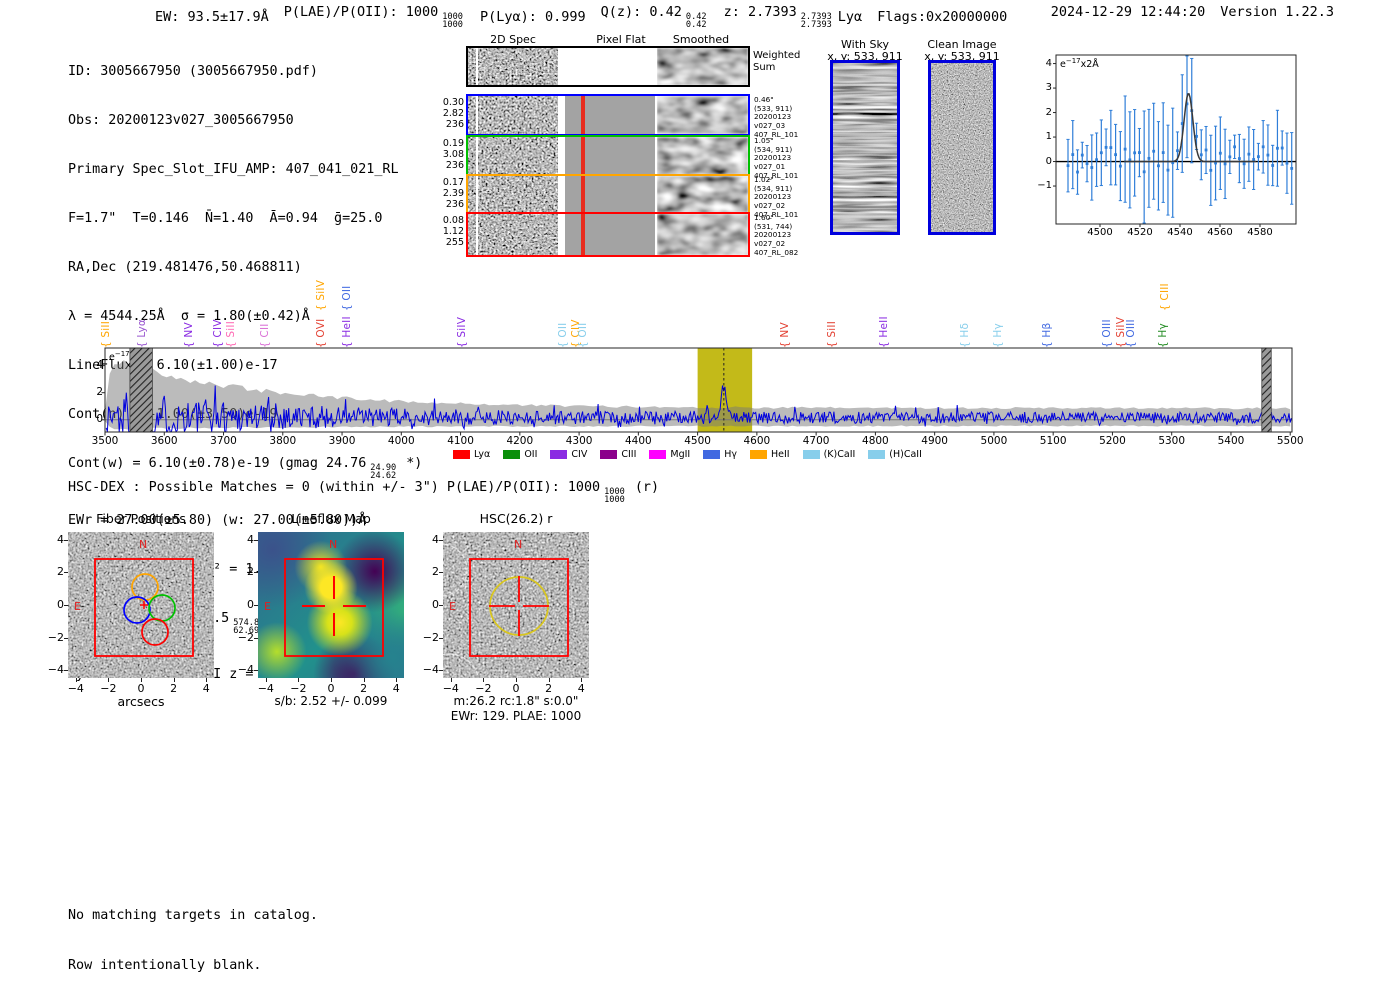  Describe the element at coordinates (776, 197) in the screenshot. I see `spec2d-row-annotation: 1.02" (534, 911) 20200123 v027_02 407_RL_101` at that location.